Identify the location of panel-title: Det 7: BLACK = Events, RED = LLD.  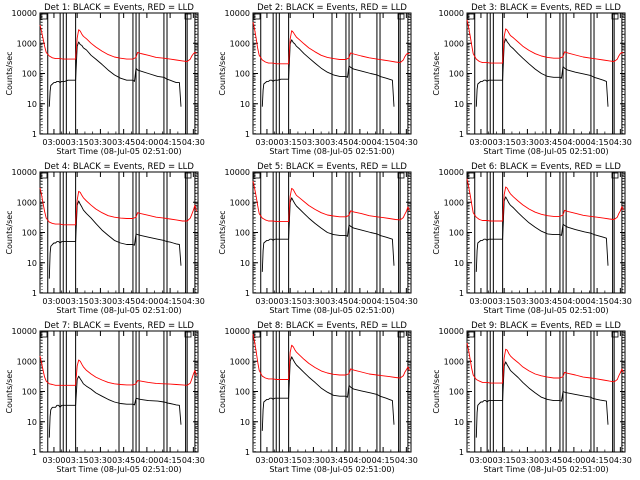
(119, 326).